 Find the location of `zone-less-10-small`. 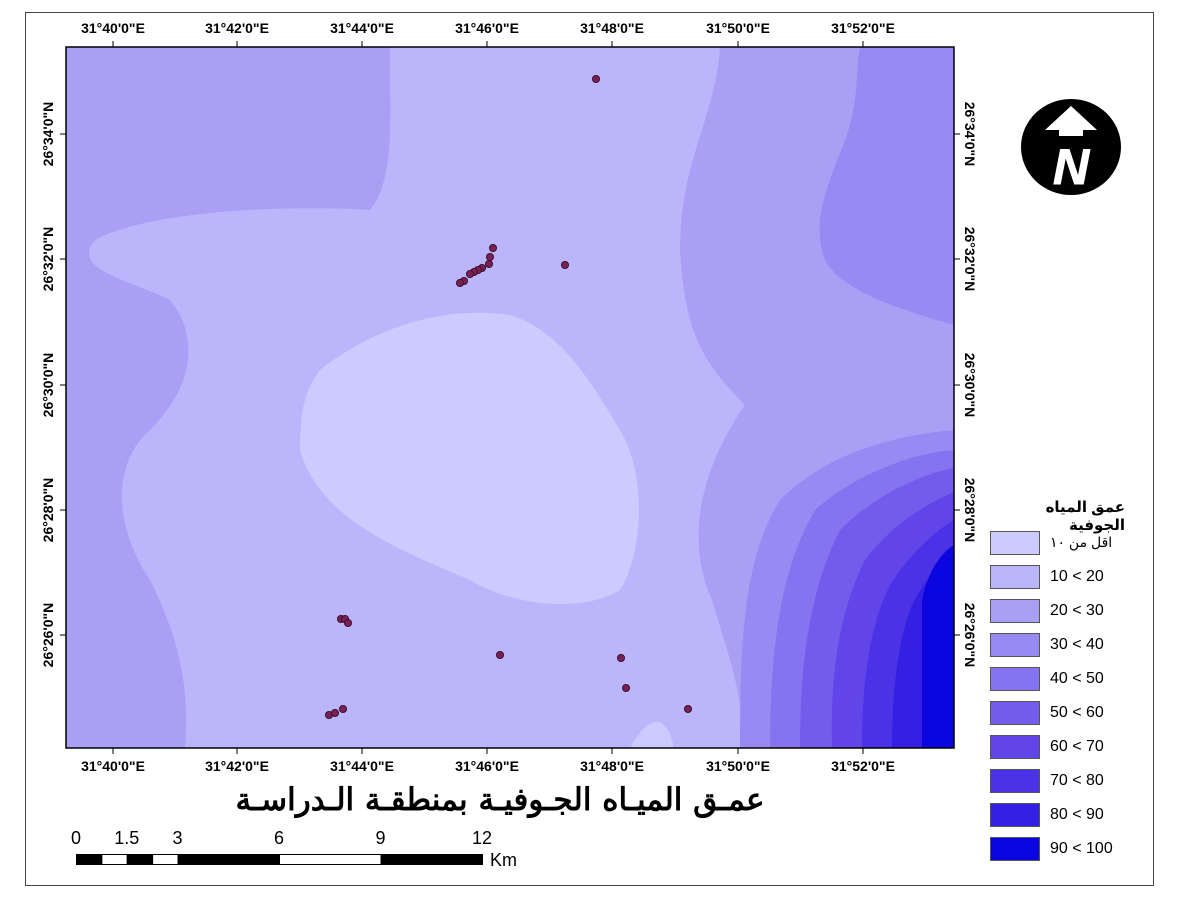

zone-less-10-small is located at coordinates (652, 734).